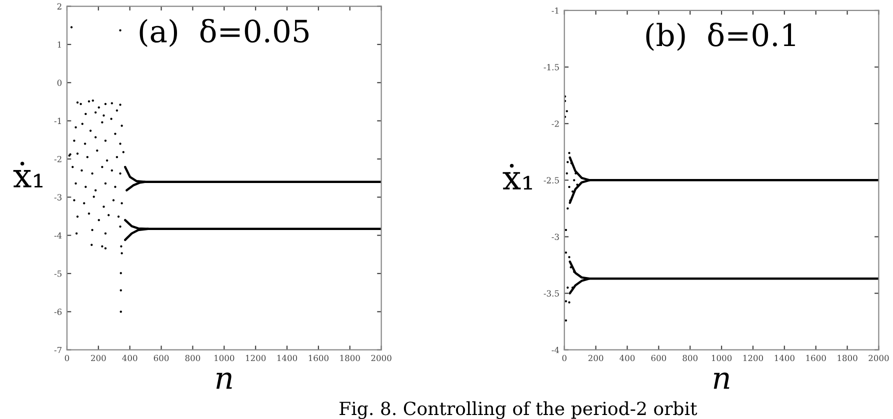  I want to click on y-tick-label: -3.5, so click(551, 293).